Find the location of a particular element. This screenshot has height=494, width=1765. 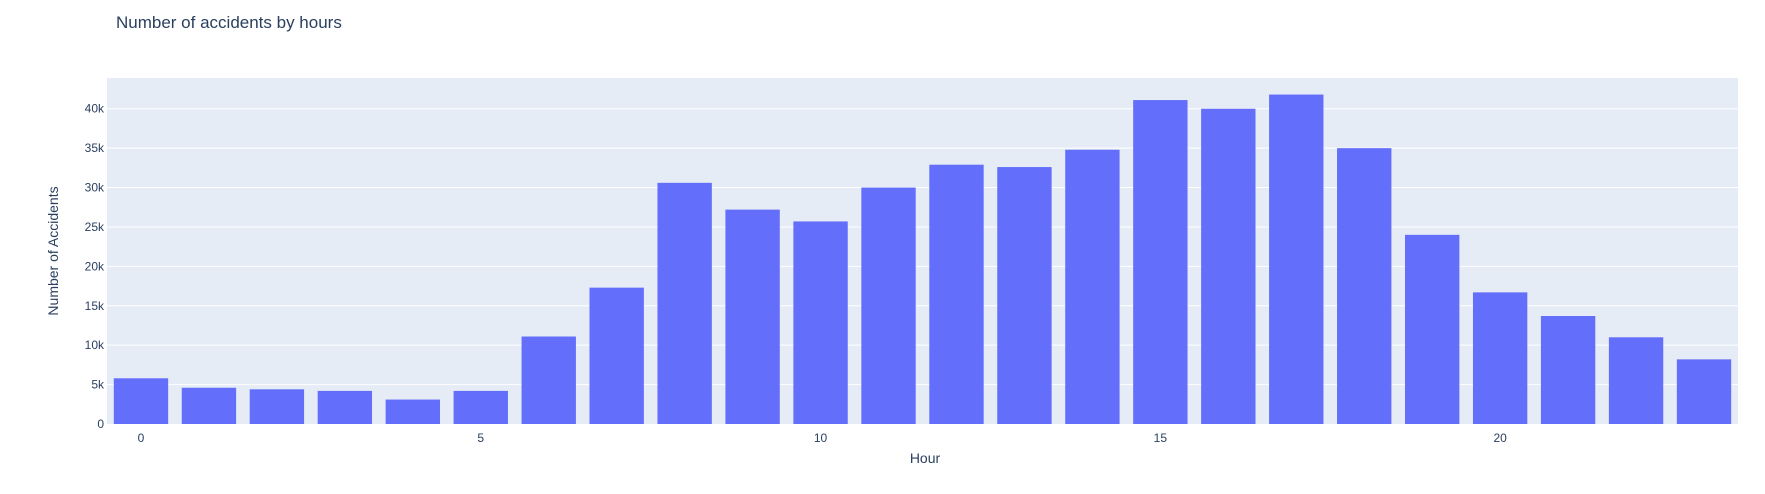

y-tick-label: 5k is located at coordinates (98, 385).